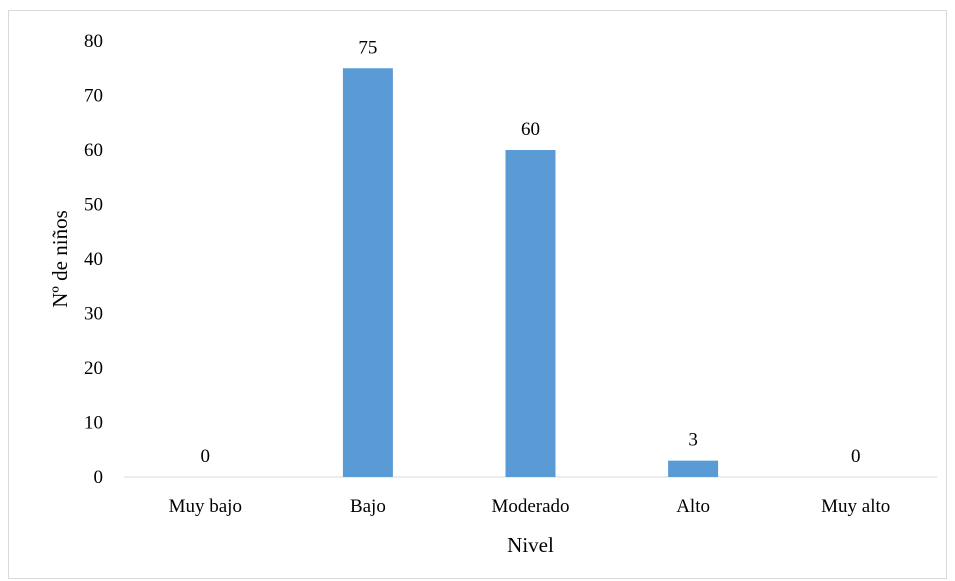  What do you see at coordinates (205, 506) in the screenshot?
I see `x-tick-label: Muy bajo` at bounding box center [205, 506].